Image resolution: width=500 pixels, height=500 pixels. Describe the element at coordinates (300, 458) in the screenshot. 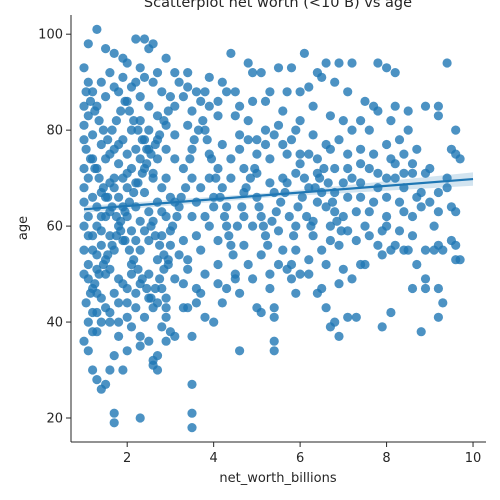

I see `x-tick-label: 6` at that location.